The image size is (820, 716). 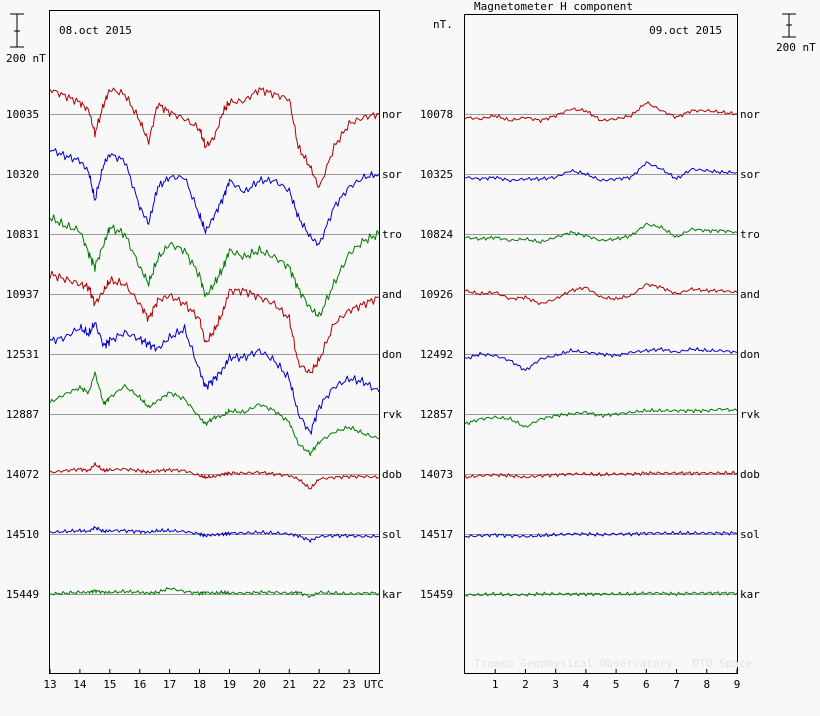 What do you see at coordinates (436, 174) in the screenshot?
I see `baseline-value-sor: 10325` at bounding box center [436, 174].